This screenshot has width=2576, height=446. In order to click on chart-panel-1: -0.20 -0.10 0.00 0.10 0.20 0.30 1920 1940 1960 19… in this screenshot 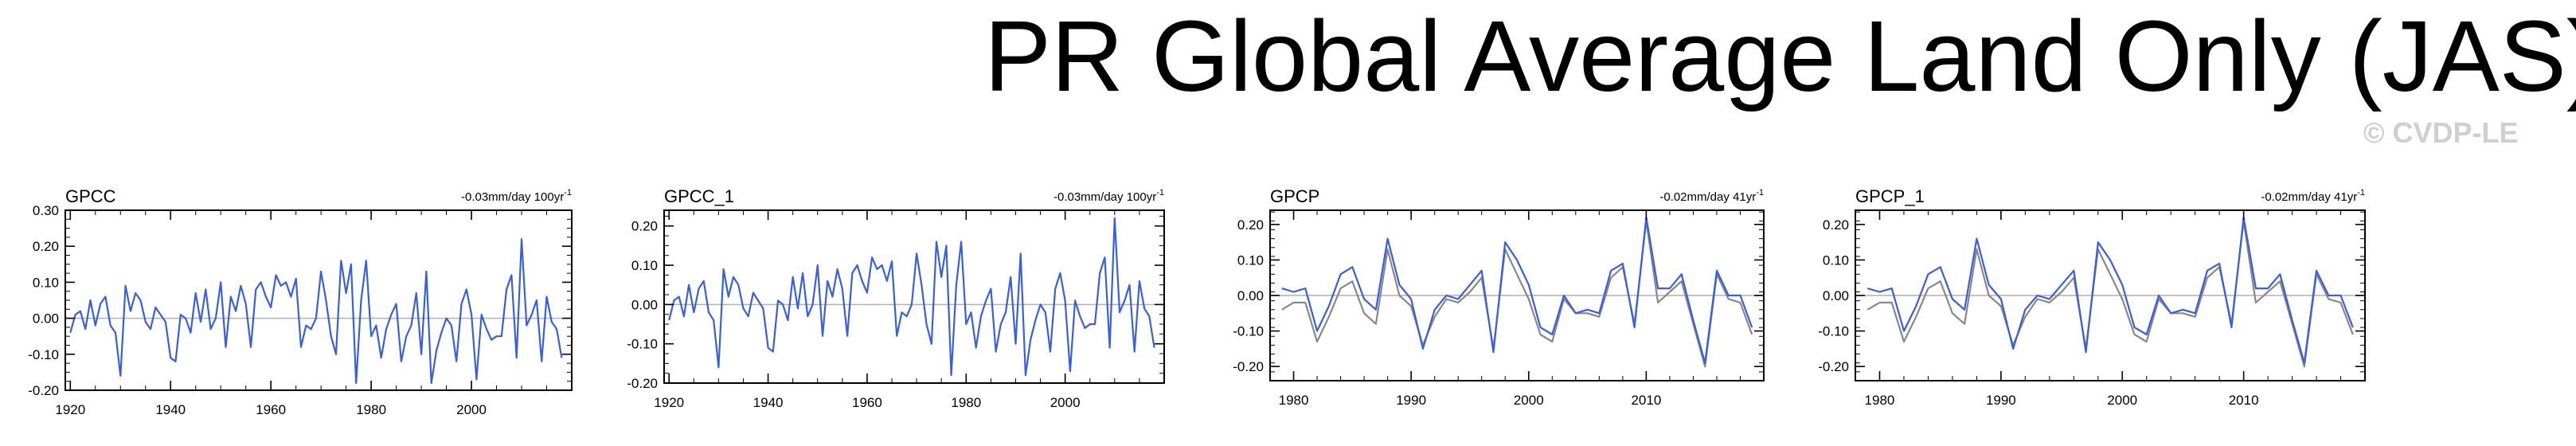, I will do `click(301, 301)`.